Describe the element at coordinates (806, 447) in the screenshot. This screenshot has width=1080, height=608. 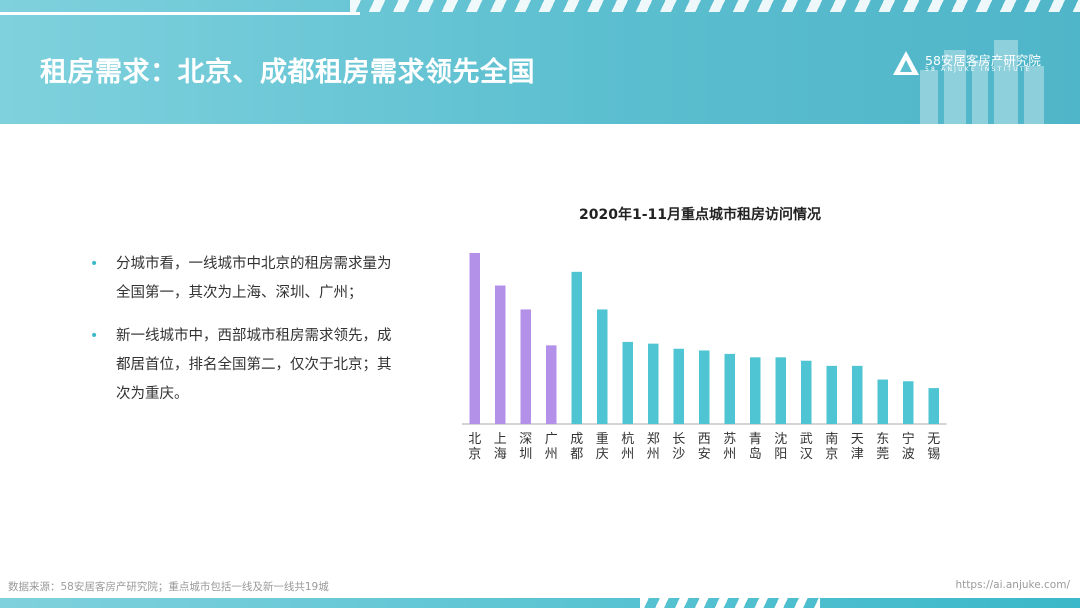
I see `x-tick-label: 武汉` at that location.